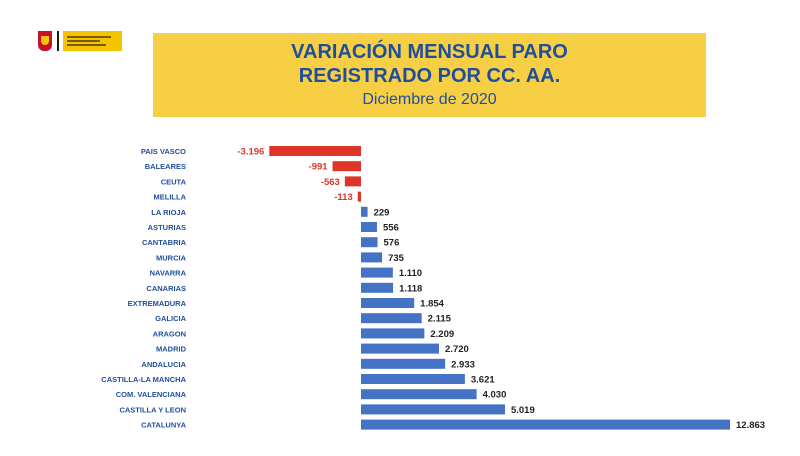 The height and width of the screenshot is (456, 800). I want to click on chart-title-line-2: REGISTRADO POR CC. AA., so click(429, 76).